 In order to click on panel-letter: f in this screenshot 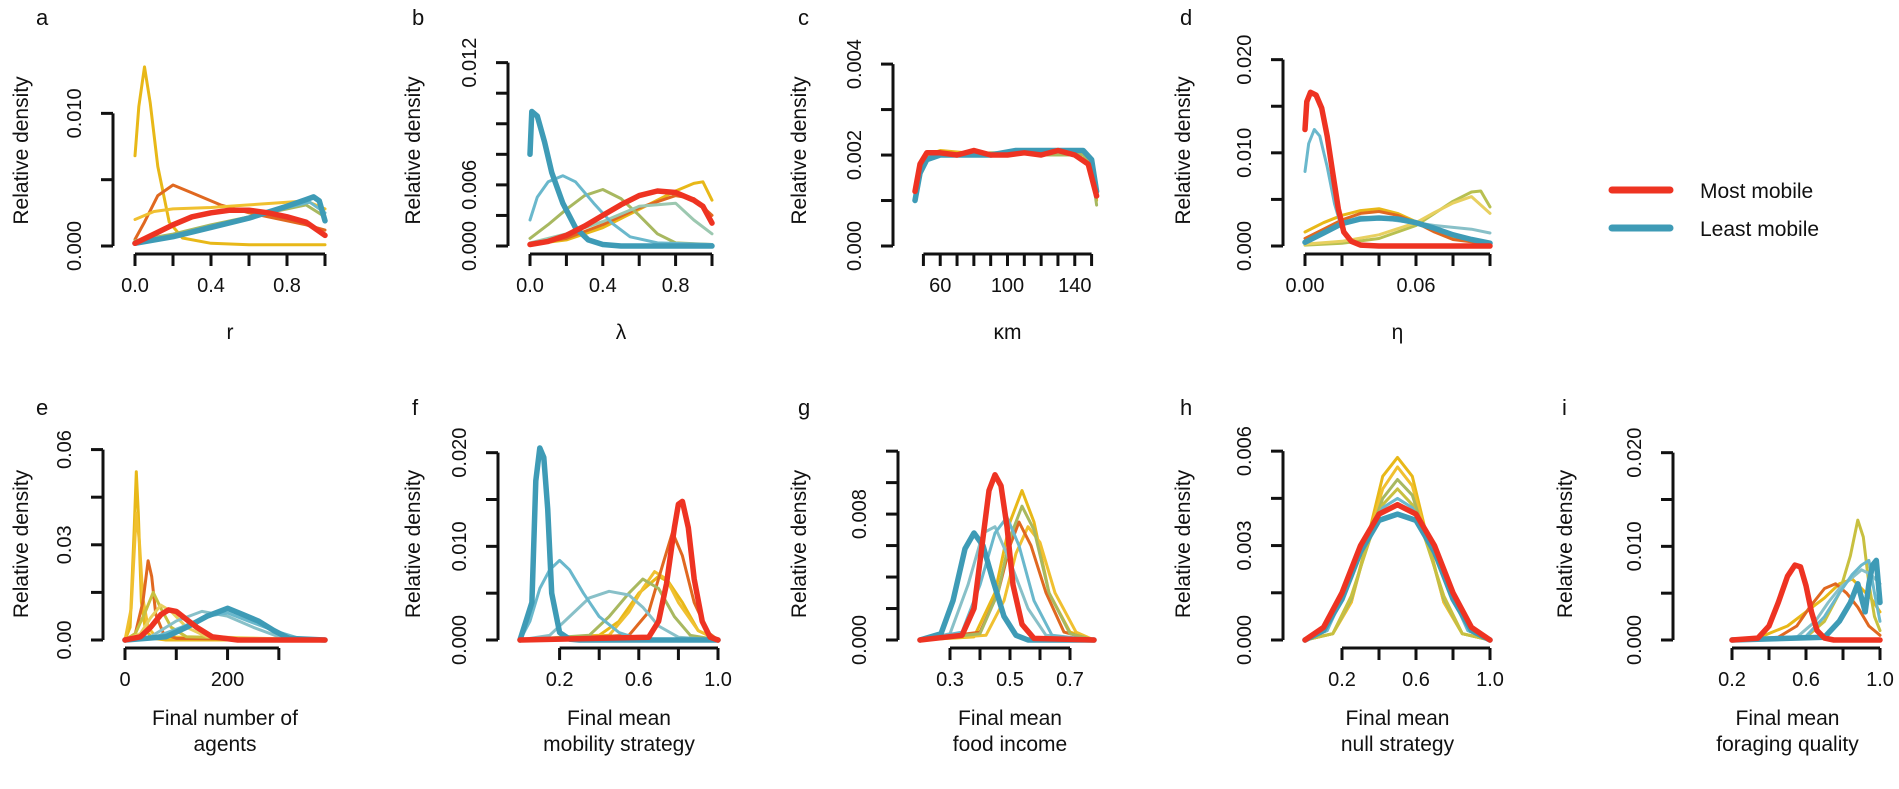, I will do `click(415, 407)`.